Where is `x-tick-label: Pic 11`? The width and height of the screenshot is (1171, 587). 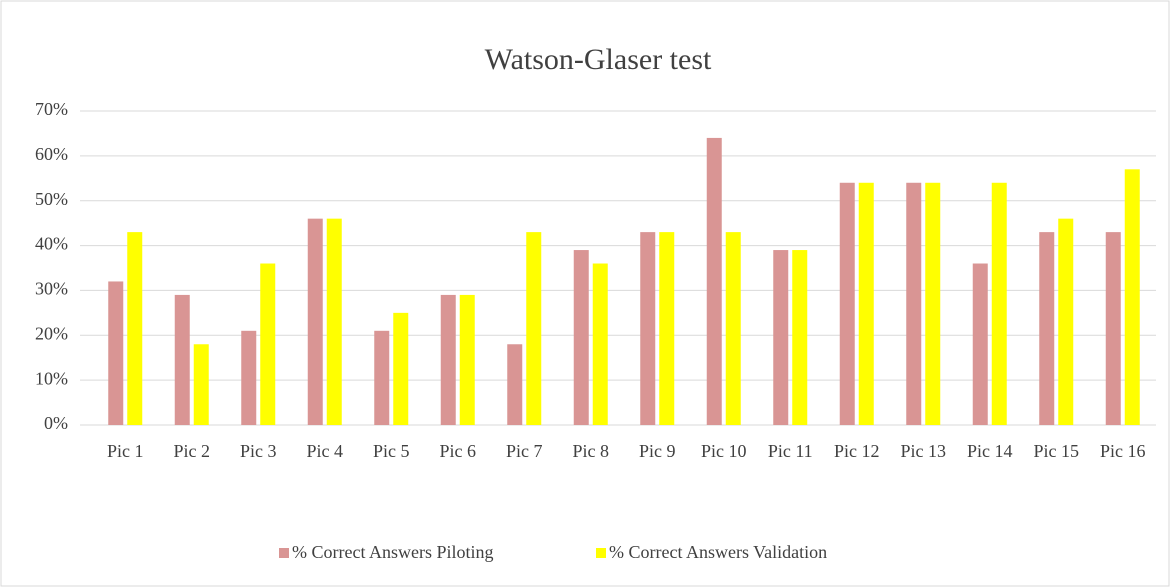 x-tick-label: Pic 11 is located at coordinates (790, 451).